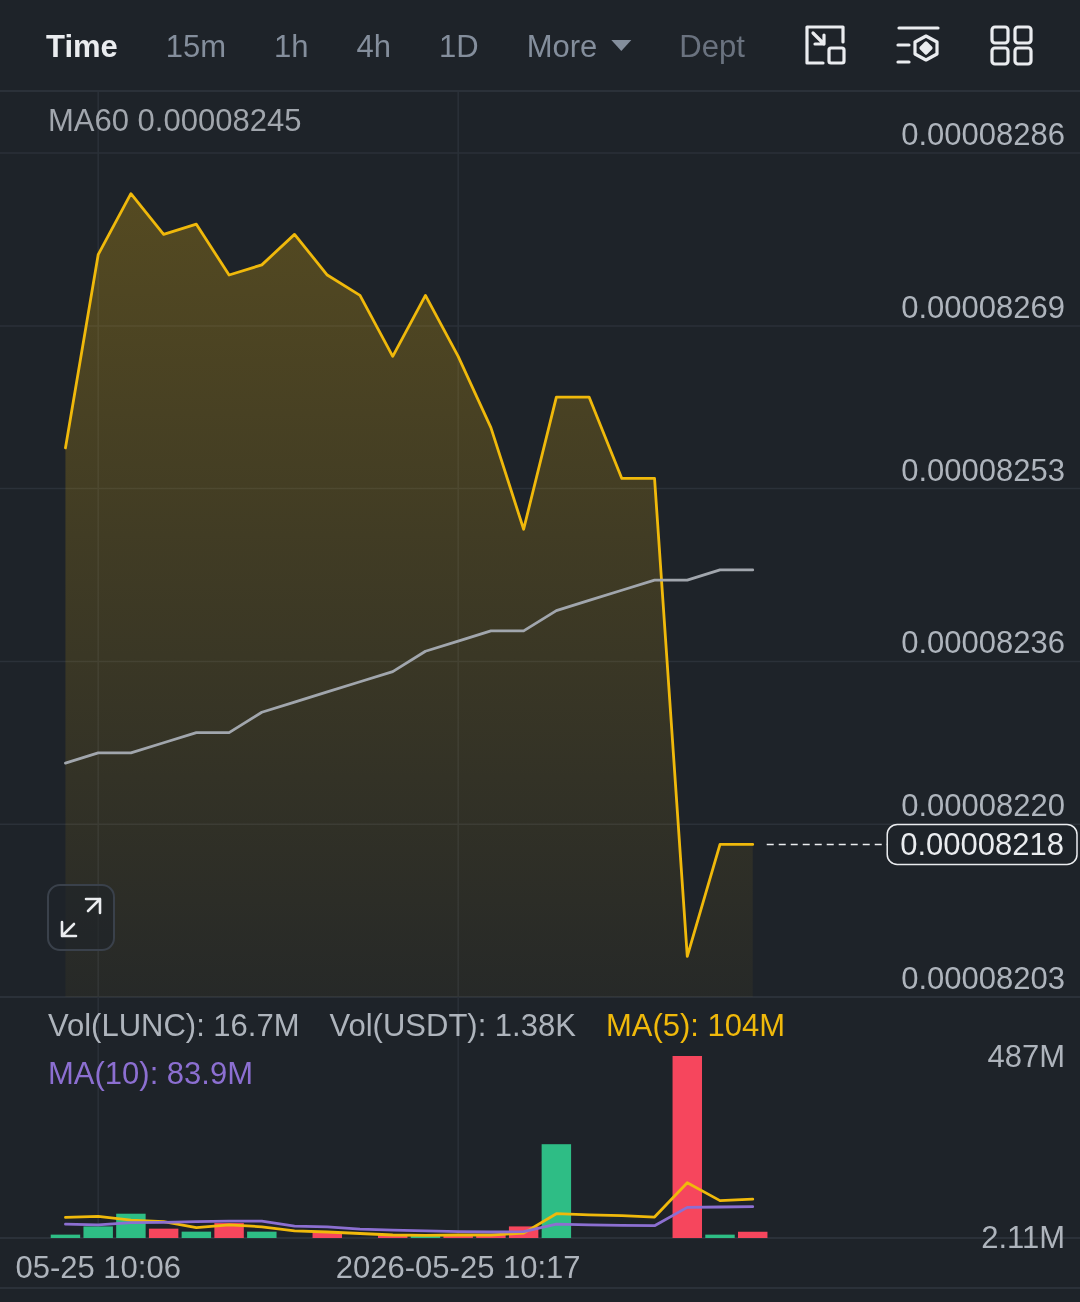  Describe the element at coordinates (174, 1025) in the screenshot. I see `text: Vol(LUNC): 16.7M` at that location.